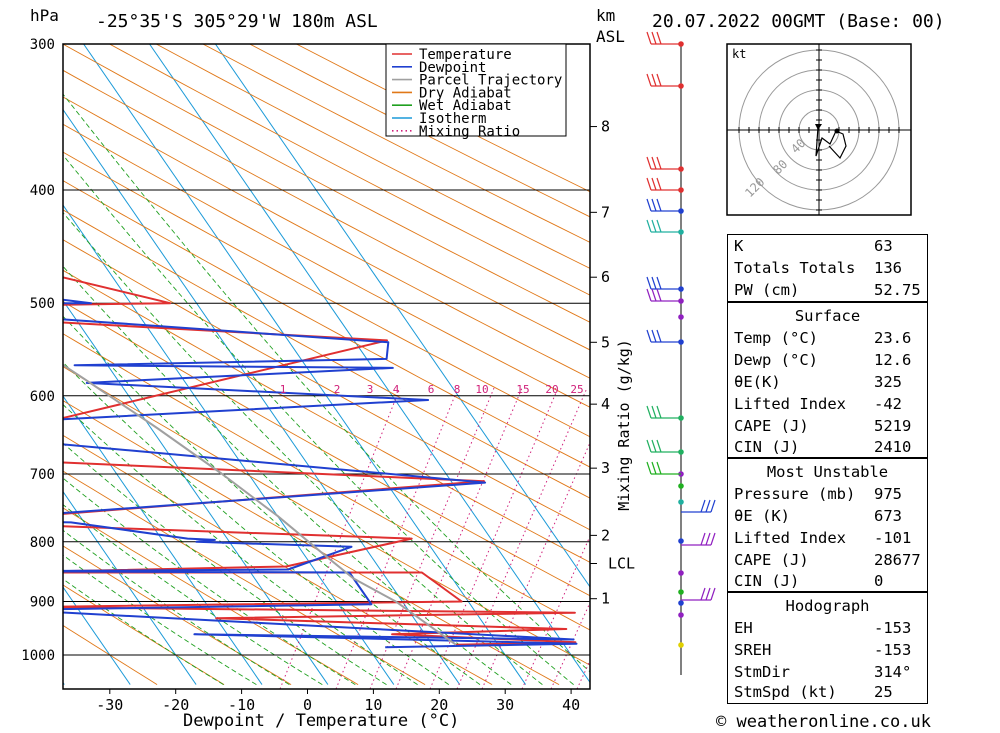 The image size is (1000, 733). What do you see at coordinates (605, 127) in the screenshot?
I see `altitude-tick-label: 8` at bounding box center [605, 127].